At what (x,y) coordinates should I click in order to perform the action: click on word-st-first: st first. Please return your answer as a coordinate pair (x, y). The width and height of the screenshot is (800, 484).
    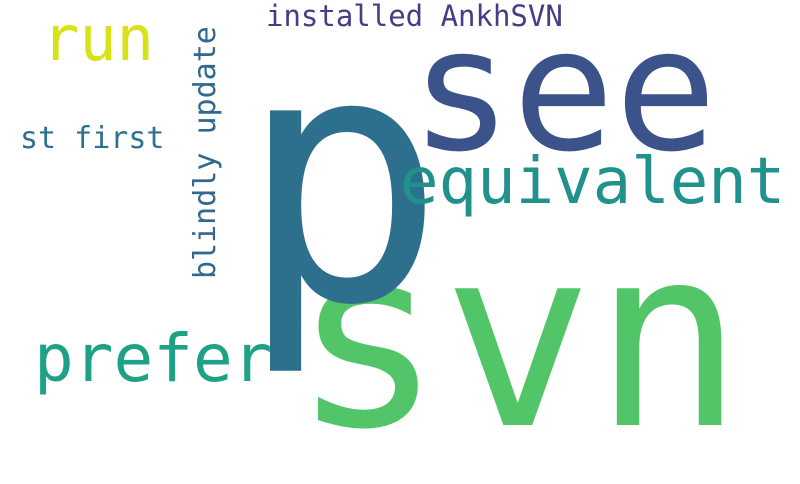
    Looking at the image, I should click on (92, 138).